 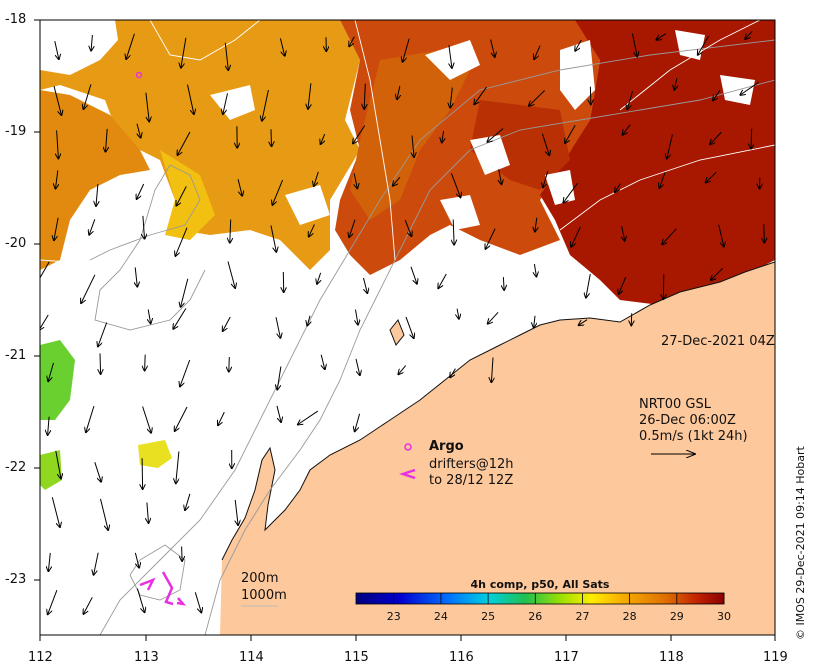 What do you see at coordinates (397, 332) in the screenshot?
I see `island` at bounding box center [397, 332].